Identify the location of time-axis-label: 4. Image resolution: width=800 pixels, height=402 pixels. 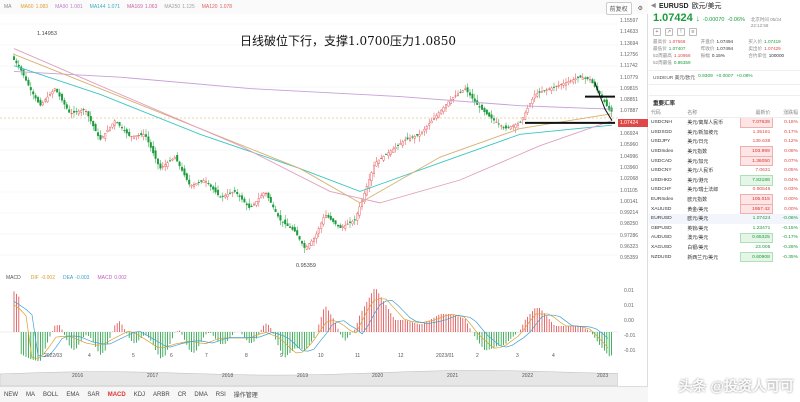
(89, 356).